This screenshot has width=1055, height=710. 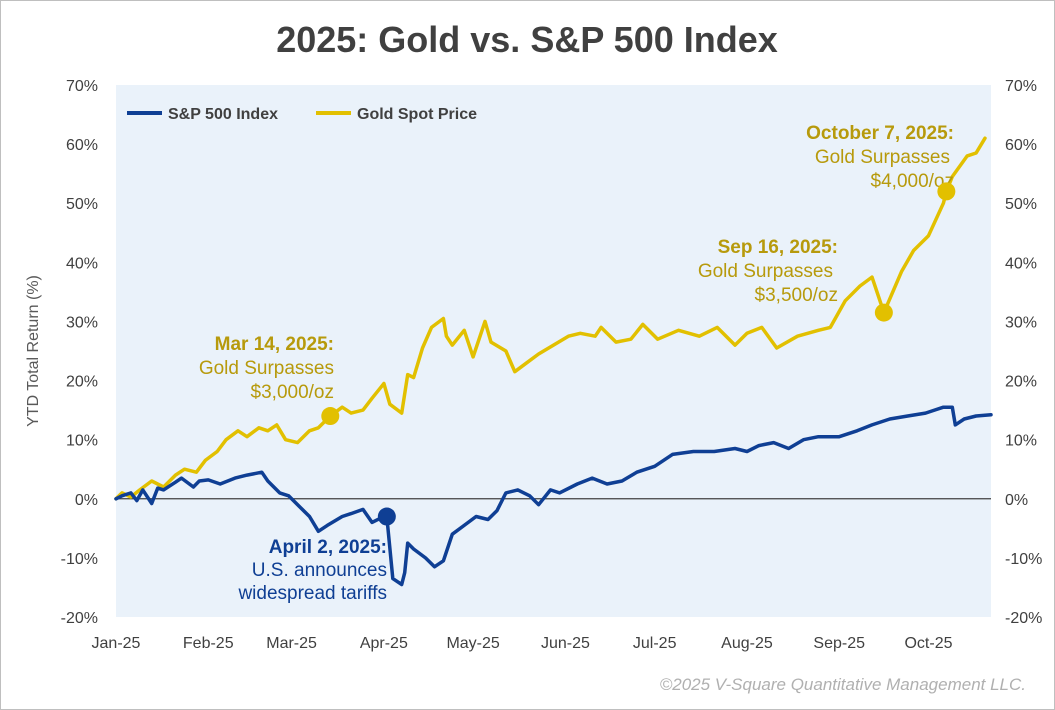 I want to click on annotation-gold-3500-head: Sep 16, 2025:, so click(x=778, y=247).